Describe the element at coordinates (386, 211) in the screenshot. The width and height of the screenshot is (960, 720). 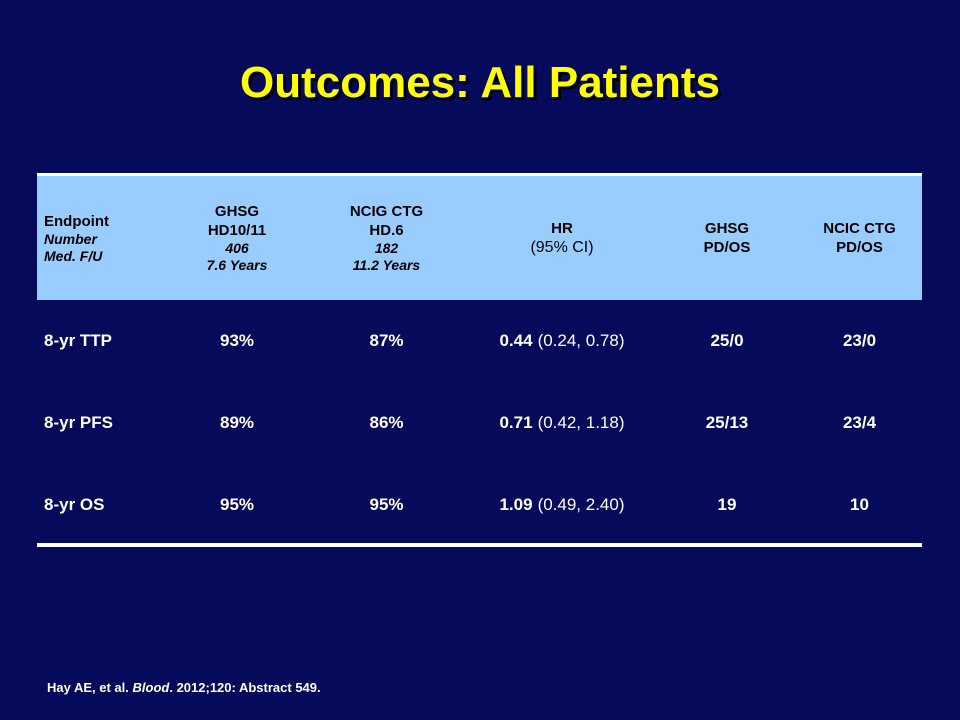
I see `header-ncic-line1: NCIG CTG` at that location.